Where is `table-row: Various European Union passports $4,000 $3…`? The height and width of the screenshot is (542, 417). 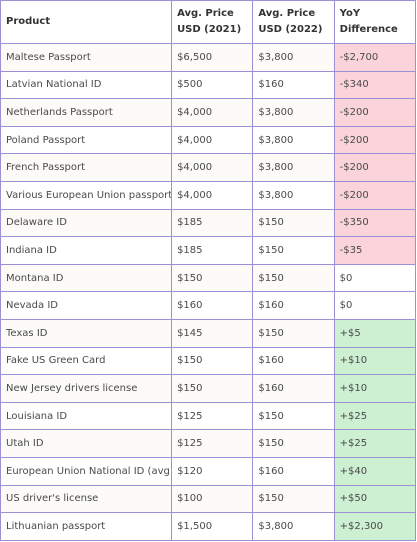
table-row: Various European Union passports $4,000 $3… is located at coordinates (208, 195).